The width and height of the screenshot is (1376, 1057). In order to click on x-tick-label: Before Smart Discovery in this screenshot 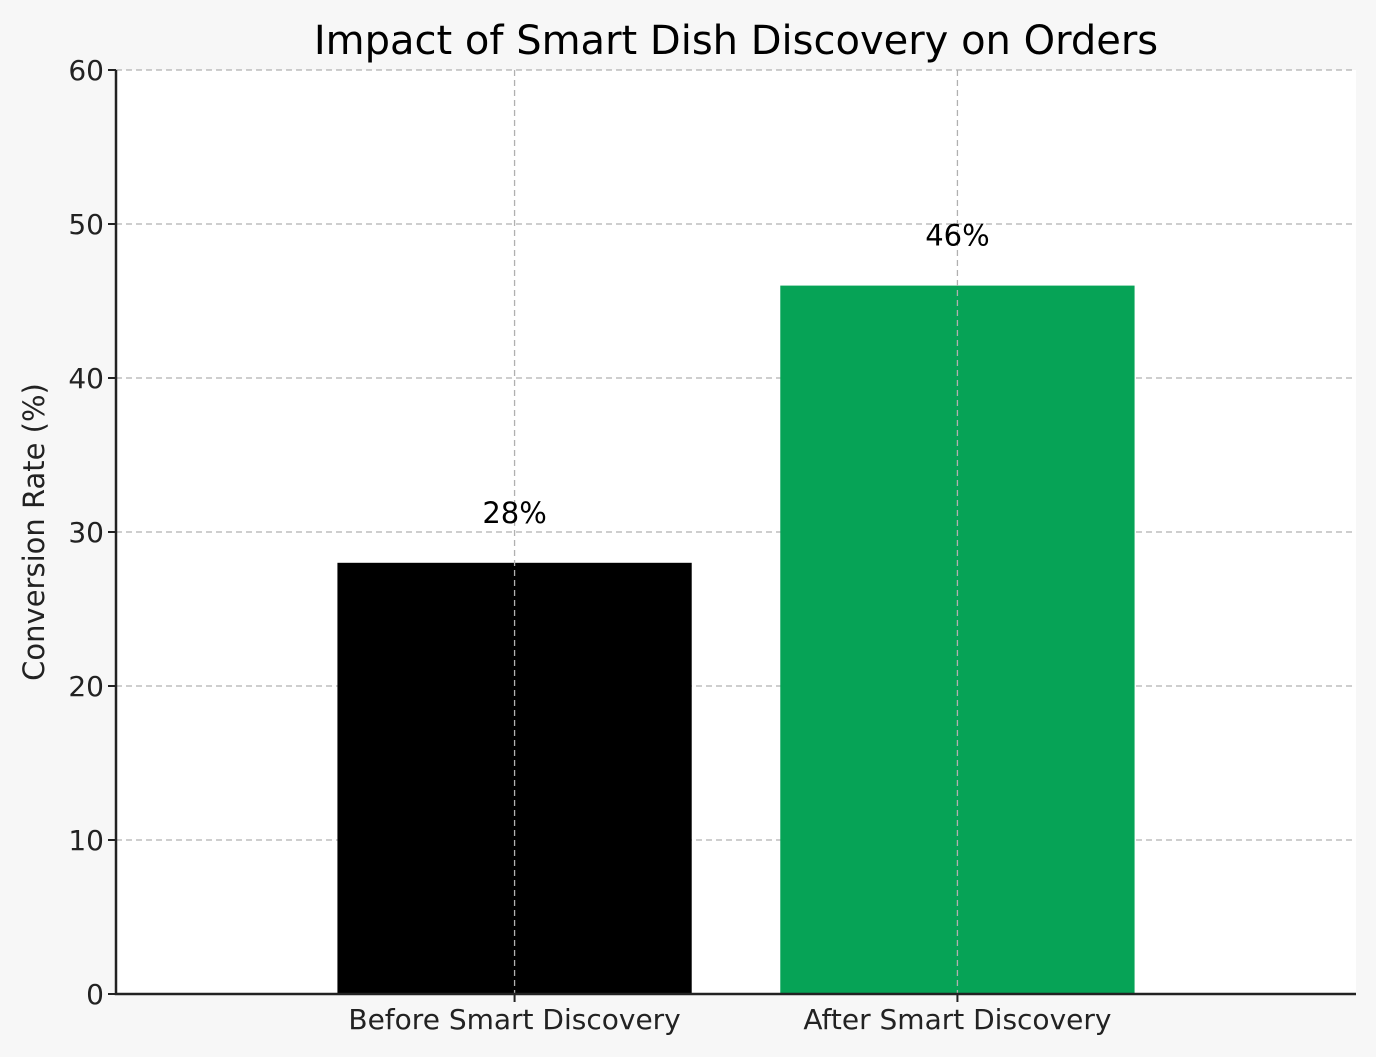, I will do `click(514, 1019)`.